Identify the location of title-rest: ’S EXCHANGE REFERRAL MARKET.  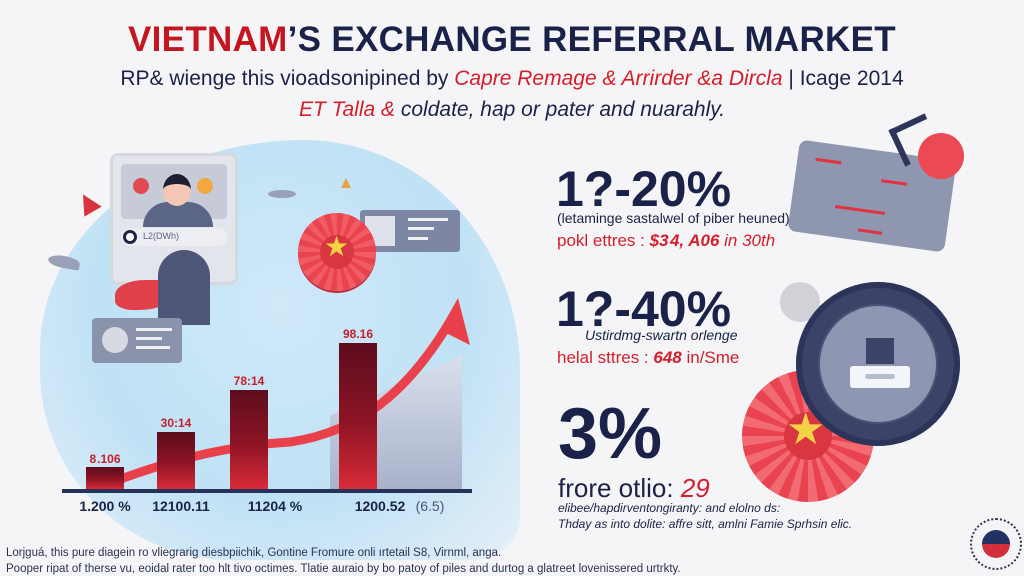
(591, 39).